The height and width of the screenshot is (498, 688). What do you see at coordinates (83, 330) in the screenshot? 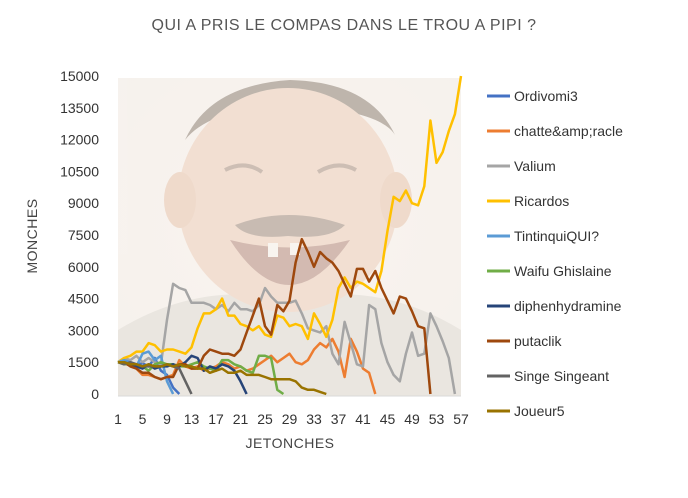
I see `y-tick-label: 3000` at bounding box center [83, 330].